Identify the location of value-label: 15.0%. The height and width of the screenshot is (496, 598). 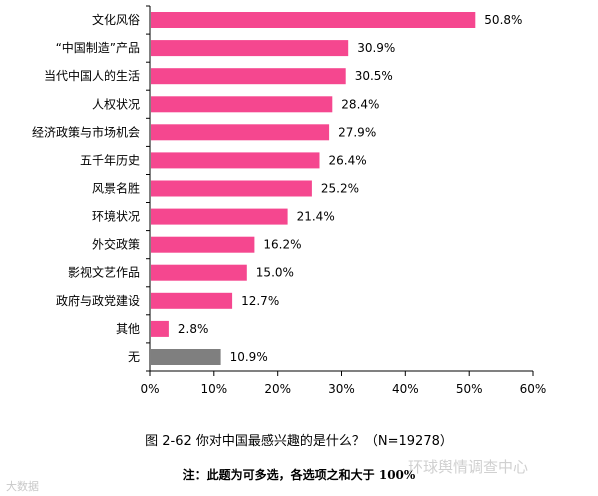
(275, 273).